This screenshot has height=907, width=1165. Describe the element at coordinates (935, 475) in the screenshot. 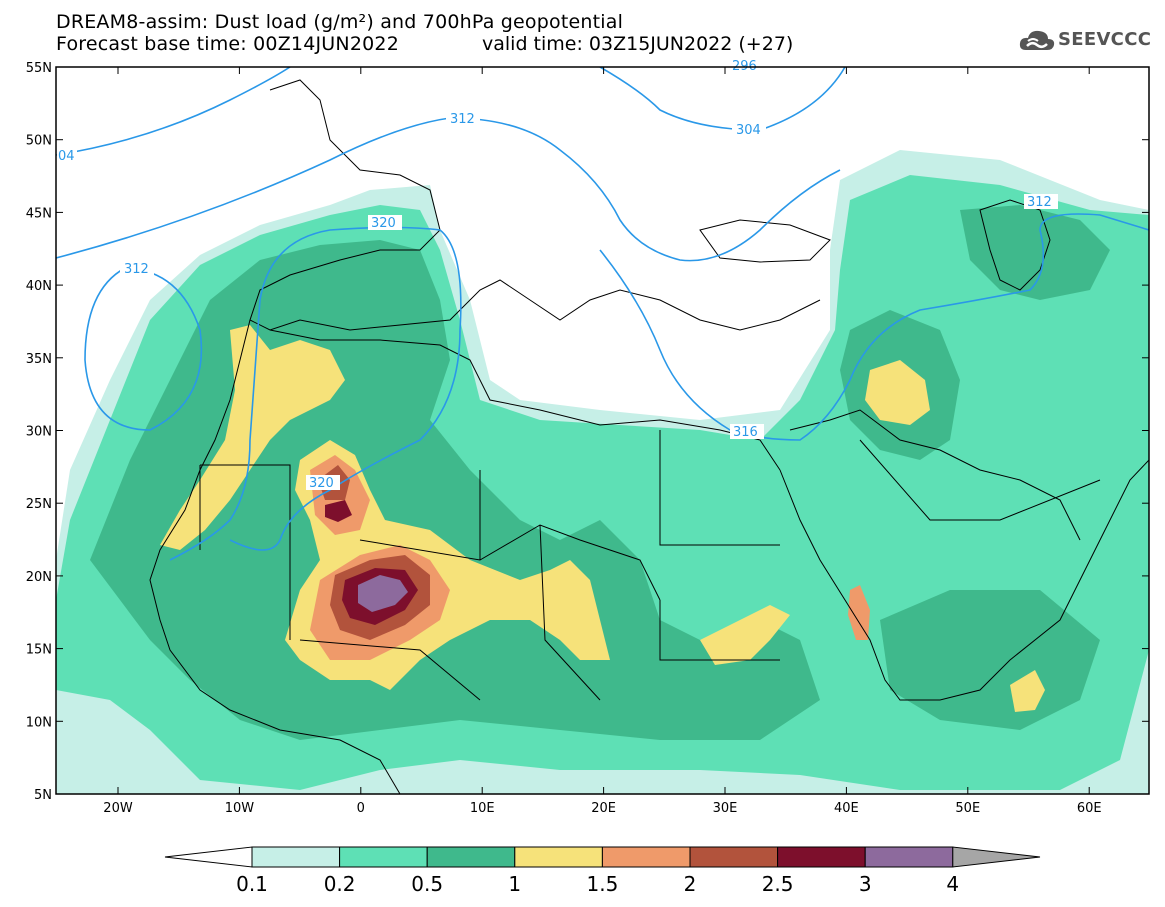

I see `arabia-coast` at that location.